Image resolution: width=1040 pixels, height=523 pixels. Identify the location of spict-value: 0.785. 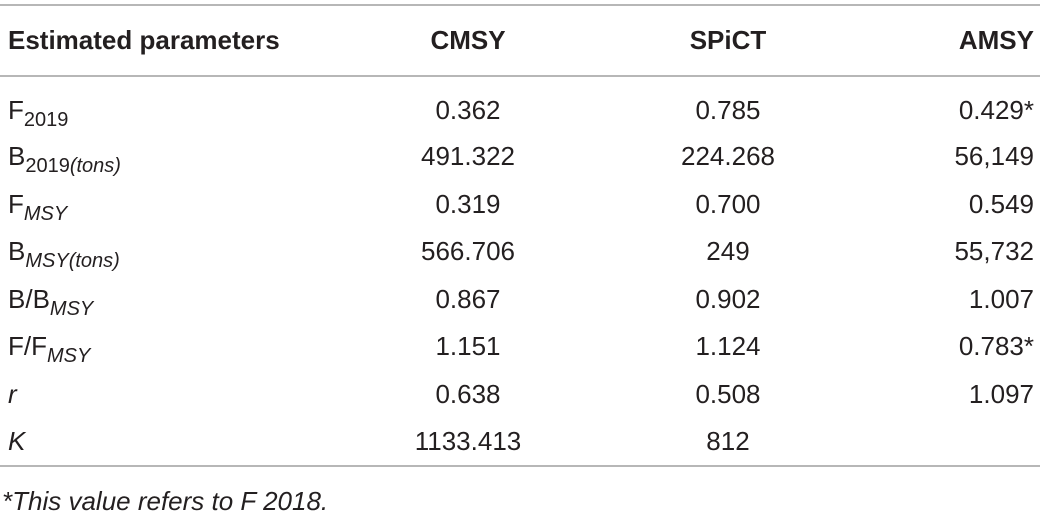
(728, 109).